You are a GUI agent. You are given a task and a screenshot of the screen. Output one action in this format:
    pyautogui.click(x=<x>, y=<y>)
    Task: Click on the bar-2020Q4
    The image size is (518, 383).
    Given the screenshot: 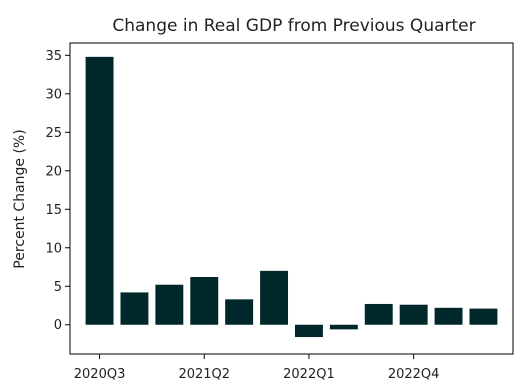 What is the action you would take?
    pyautogui.click(x=134, y=308)
    